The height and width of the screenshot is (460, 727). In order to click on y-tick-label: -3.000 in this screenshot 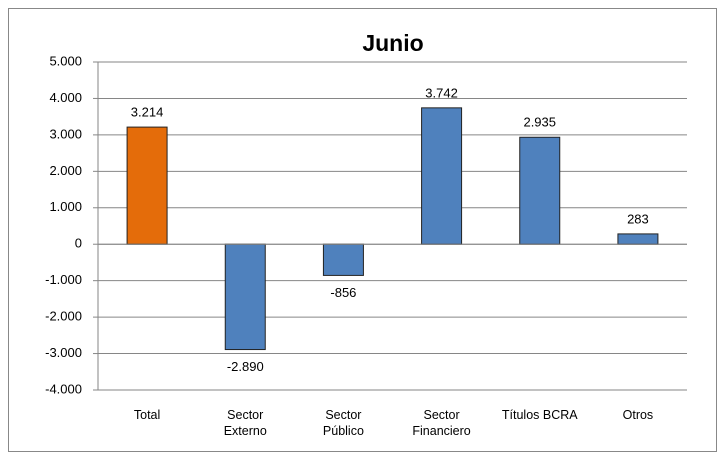, I will do `click(63, 352)`.